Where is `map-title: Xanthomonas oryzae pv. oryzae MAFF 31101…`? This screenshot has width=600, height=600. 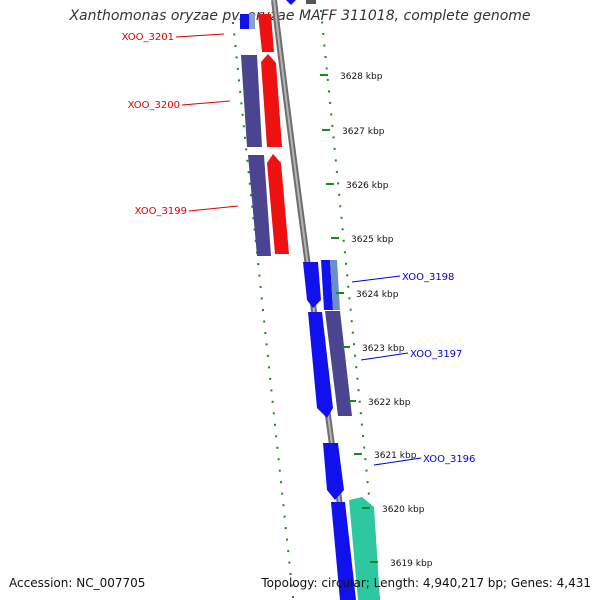
map-title: Xanthomonas oryzae pv. oryzae MAFF 31101… is located at coordinates (300, 16).